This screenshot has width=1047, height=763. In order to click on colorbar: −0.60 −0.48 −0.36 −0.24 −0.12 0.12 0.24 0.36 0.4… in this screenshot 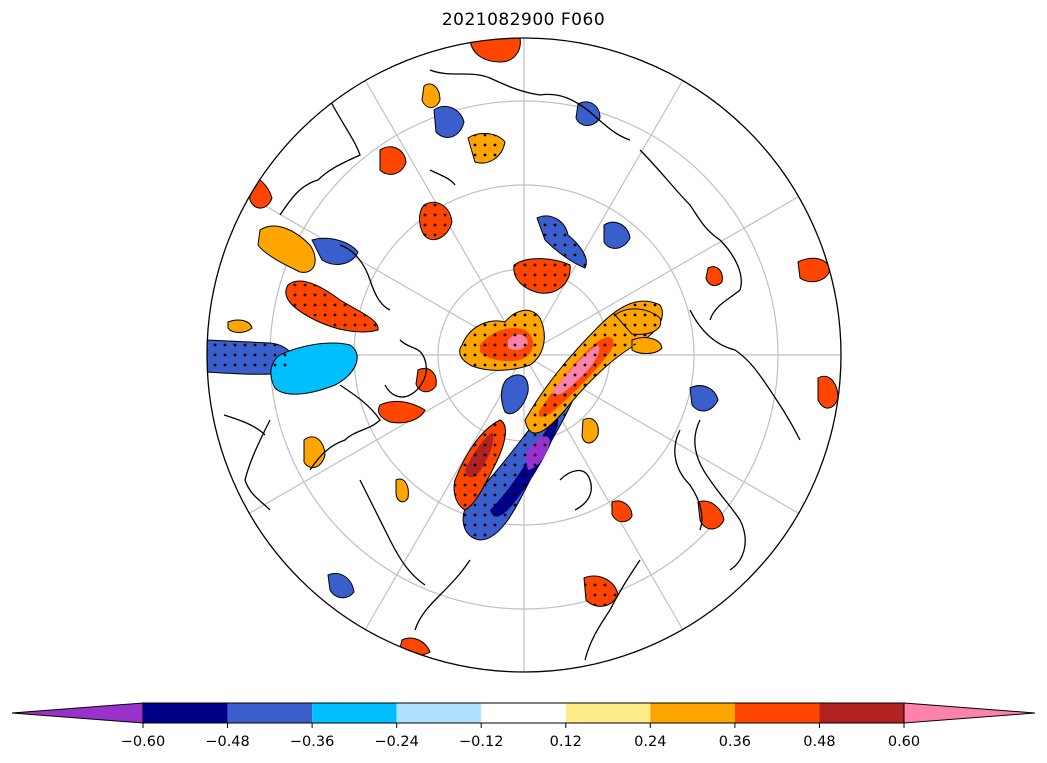, I will do `click(523, 726)`.